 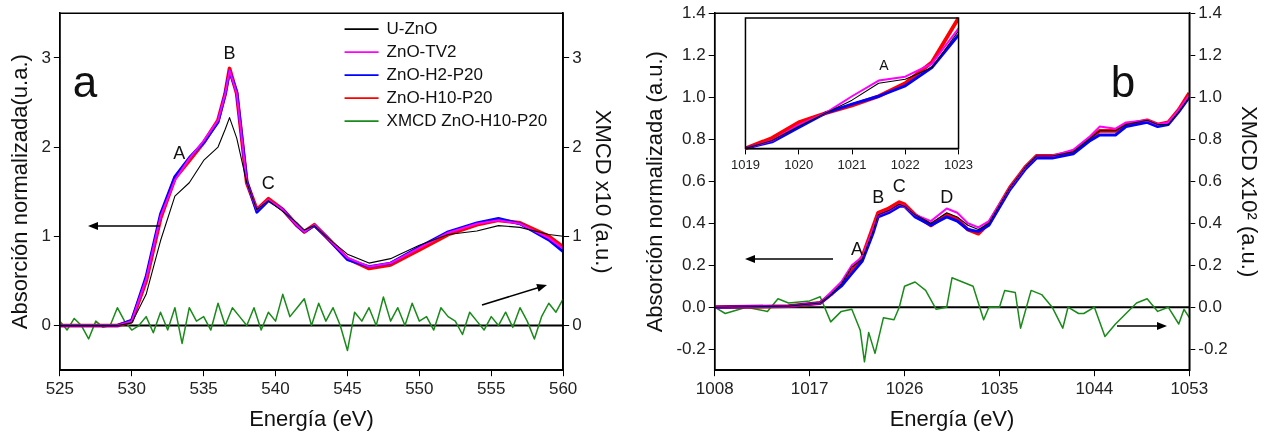 I want to click on legend-label: U-ZnO, so click(x=412, y=28).